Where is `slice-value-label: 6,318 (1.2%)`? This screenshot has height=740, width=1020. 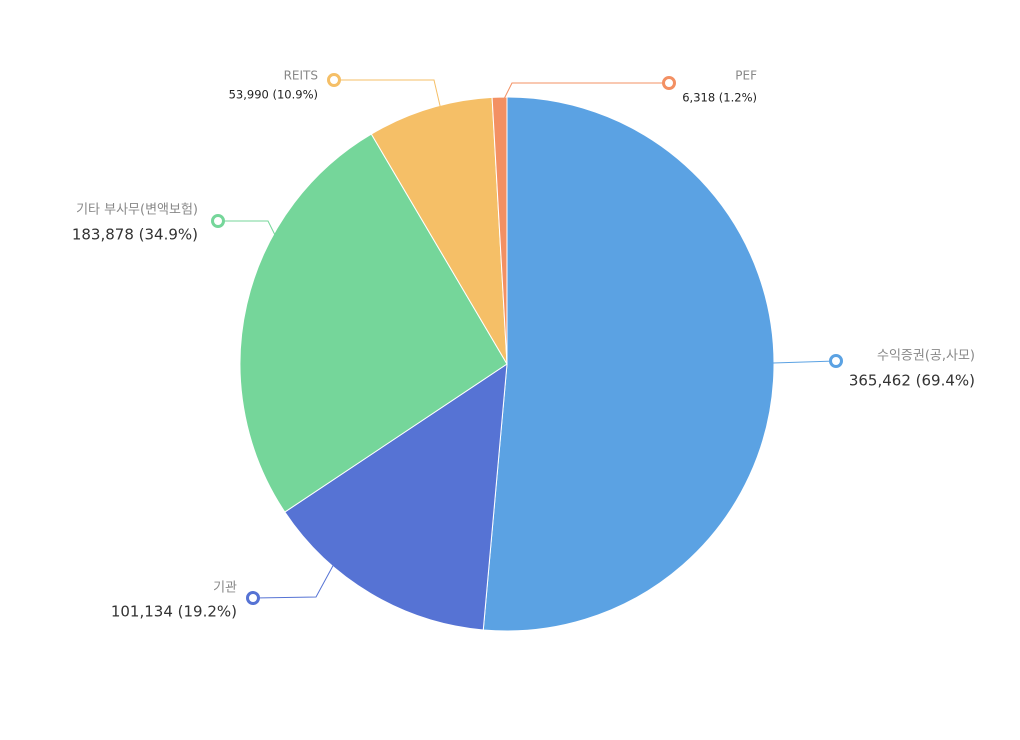 slice-value-label: 6,318 (1.2%) is located at coordinates (719, 98).